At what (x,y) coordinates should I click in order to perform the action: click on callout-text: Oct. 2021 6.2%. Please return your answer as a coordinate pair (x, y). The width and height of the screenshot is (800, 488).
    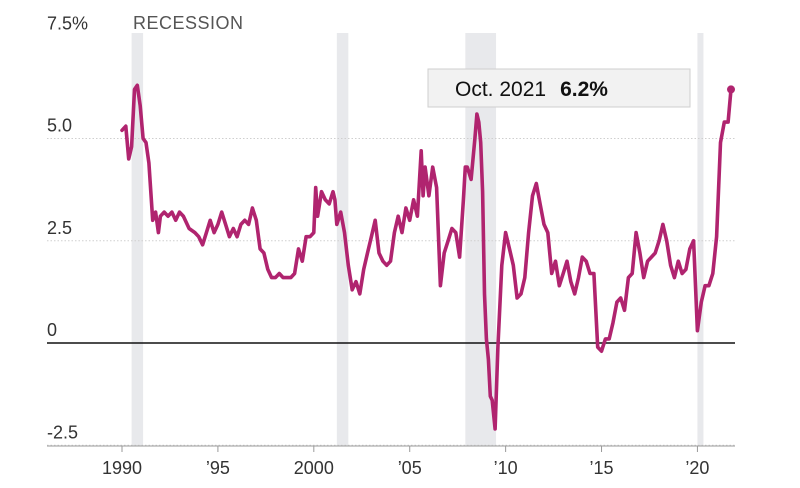
    Looking at the image, I should click on (531, 89).